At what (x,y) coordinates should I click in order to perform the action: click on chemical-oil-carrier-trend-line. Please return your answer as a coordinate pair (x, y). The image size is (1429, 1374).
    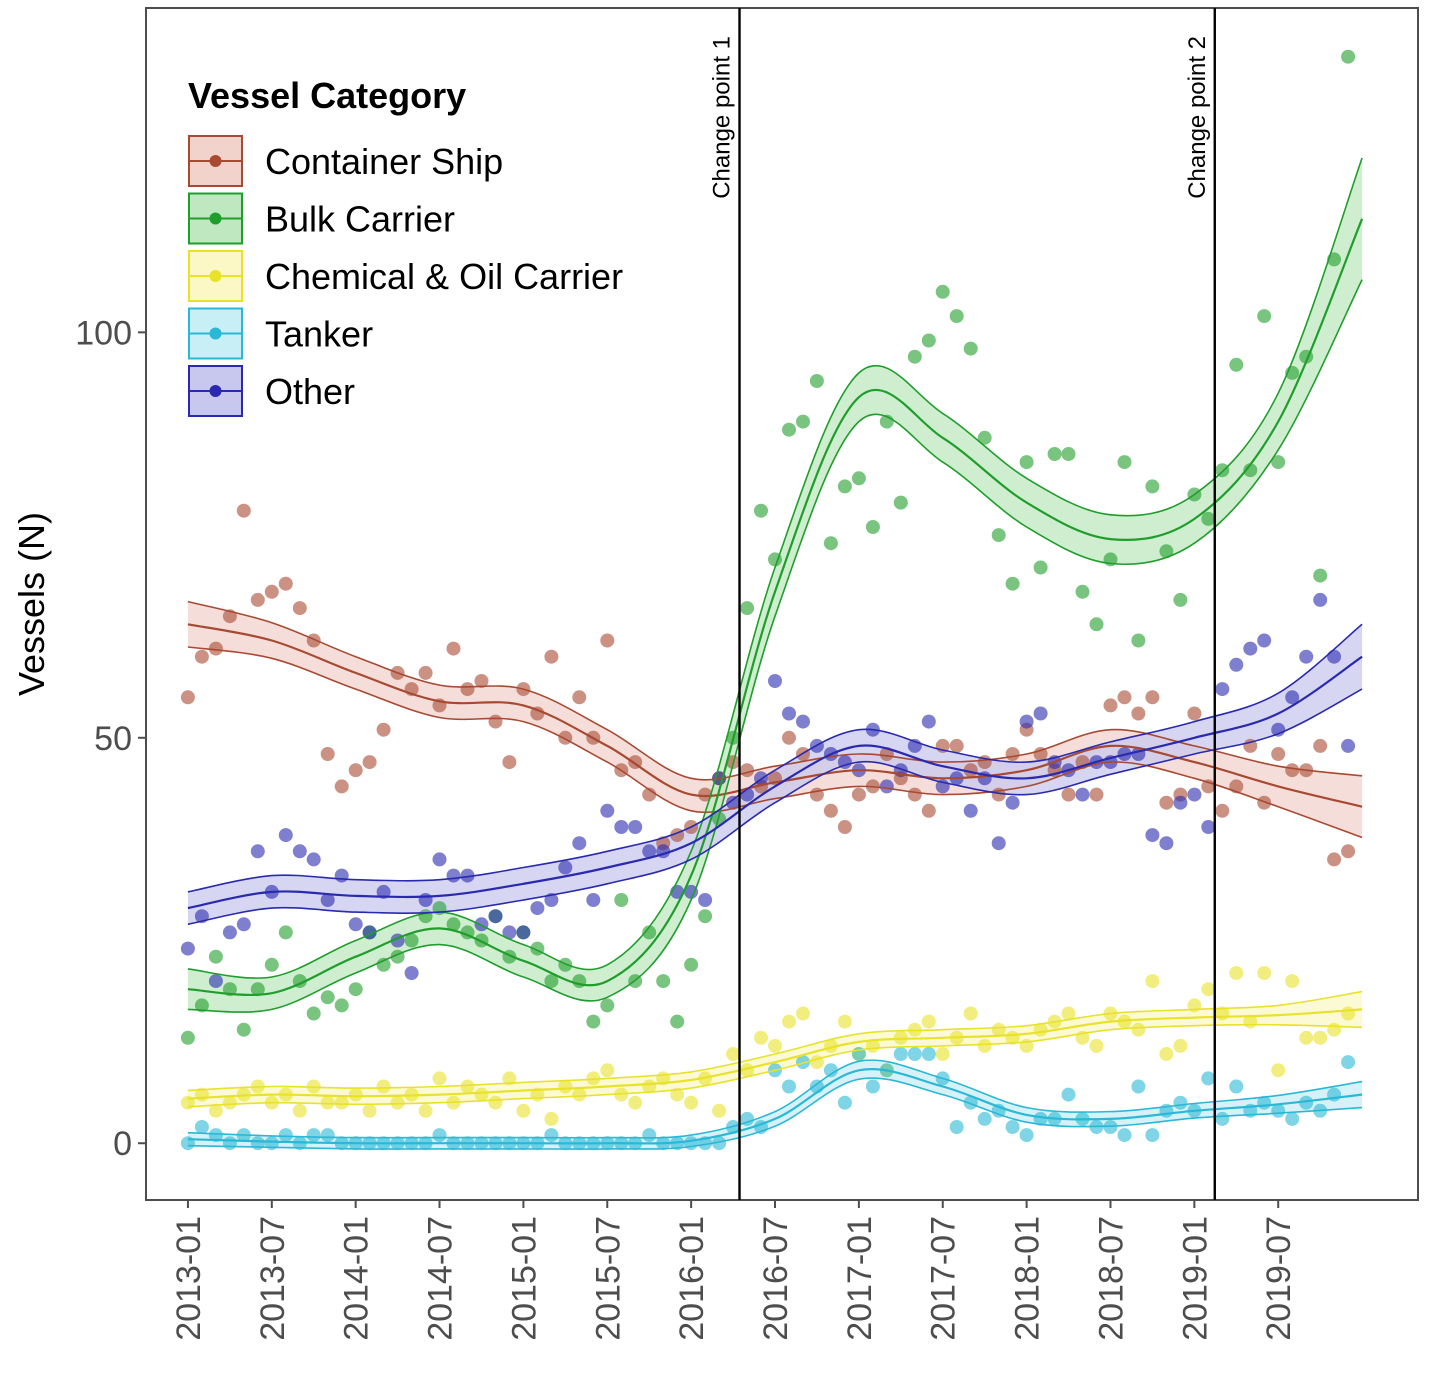
    Looking at the image, I should click on (775, 1054).